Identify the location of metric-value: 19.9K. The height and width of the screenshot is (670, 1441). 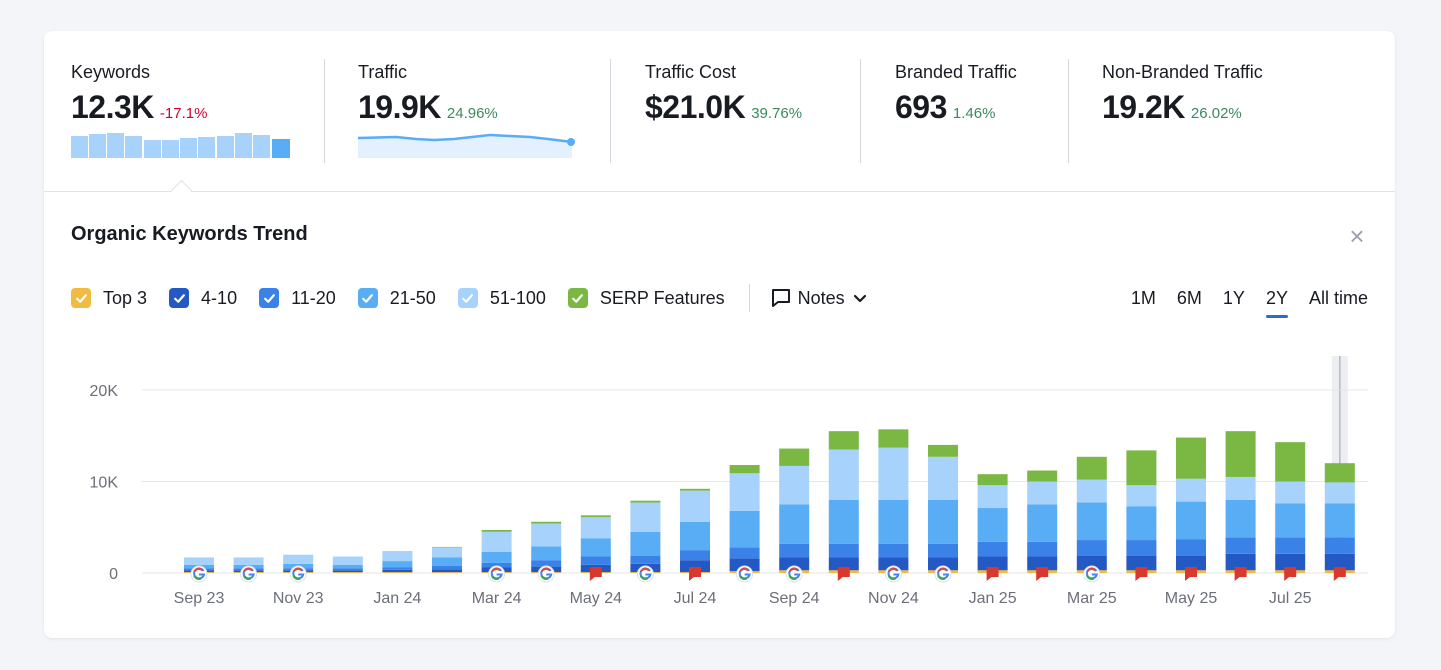
(399, 107).